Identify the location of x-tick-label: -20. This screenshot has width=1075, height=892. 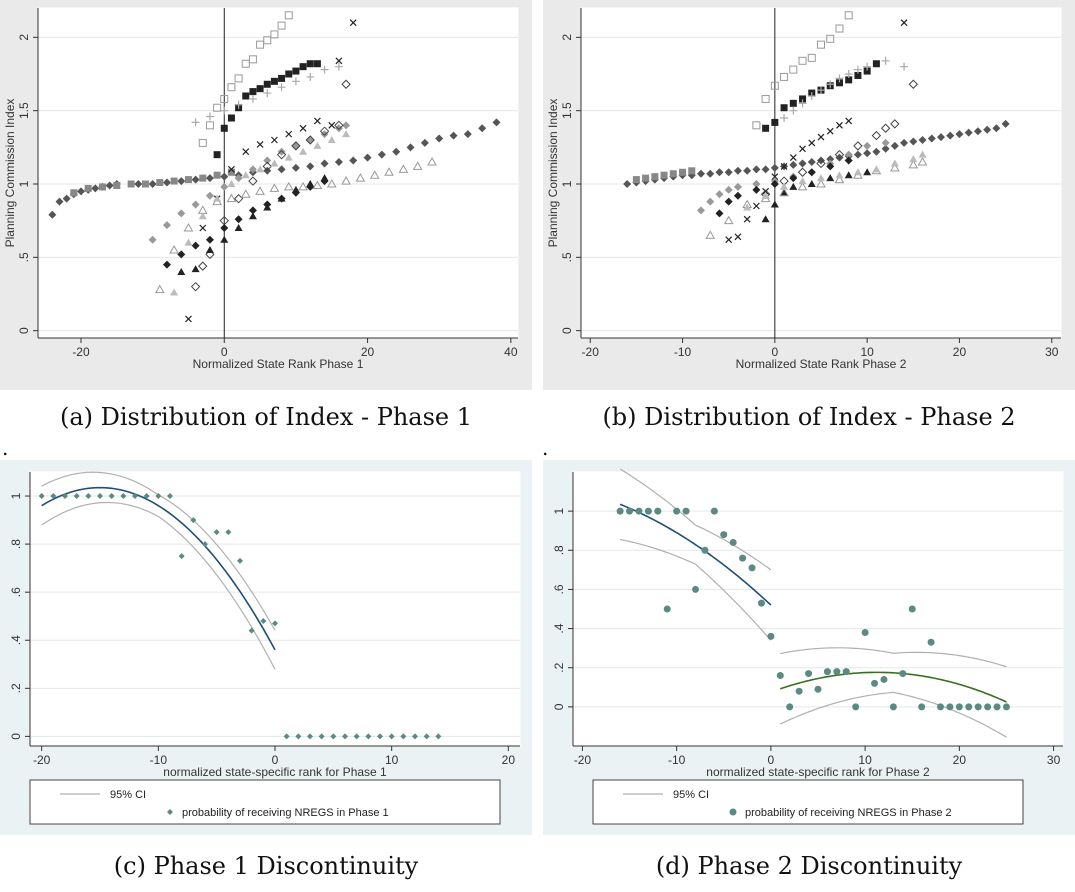
(81, 352).